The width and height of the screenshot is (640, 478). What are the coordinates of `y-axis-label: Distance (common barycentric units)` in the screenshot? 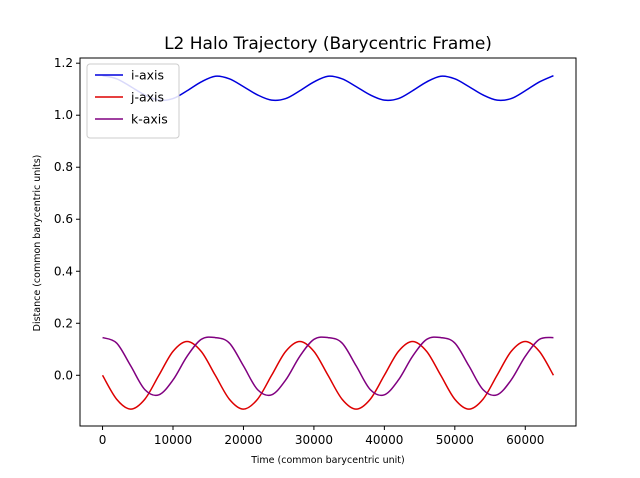 It's located at (37, 243).